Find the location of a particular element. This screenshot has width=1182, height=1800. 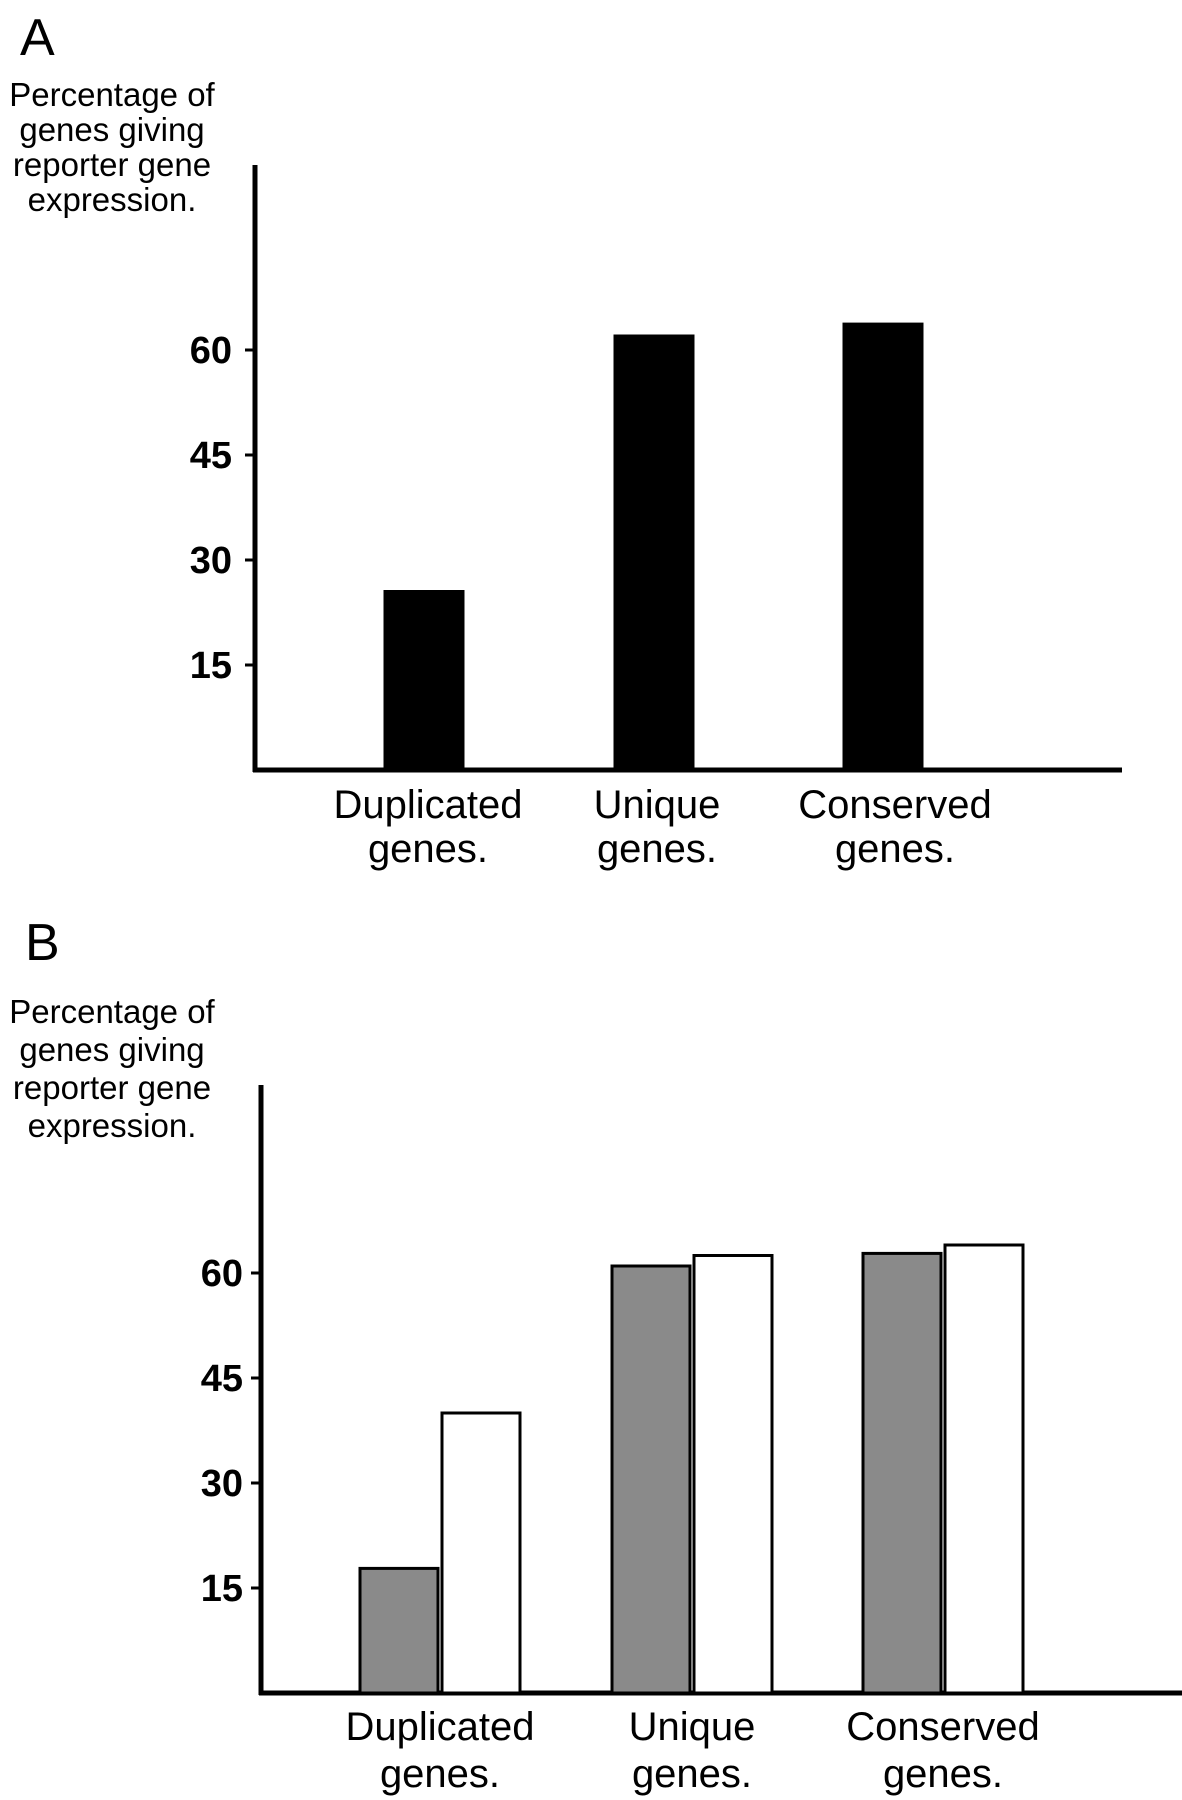

panel-letter: B is located at coordinates (42, 943).